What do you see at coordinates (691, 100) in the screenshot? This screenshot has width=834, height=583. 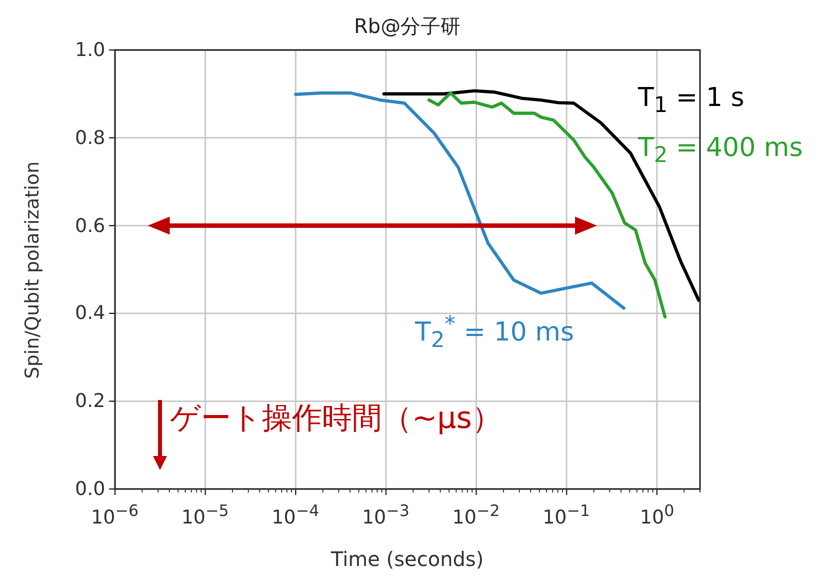 I see `series-label: T$_{1}$ = 1 s` at bounding box center [691, 100].